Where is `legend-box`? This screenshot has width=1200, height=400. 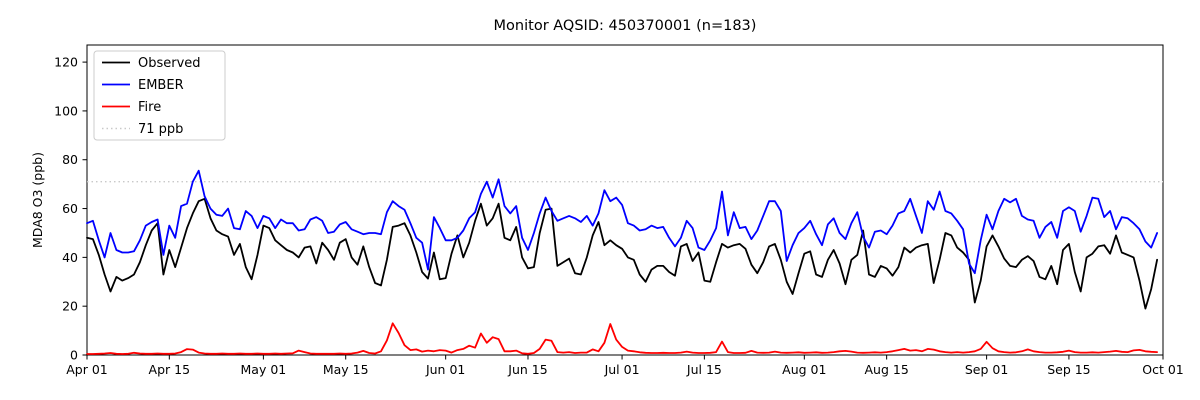 legend-box is located at coordinates (159, 95).